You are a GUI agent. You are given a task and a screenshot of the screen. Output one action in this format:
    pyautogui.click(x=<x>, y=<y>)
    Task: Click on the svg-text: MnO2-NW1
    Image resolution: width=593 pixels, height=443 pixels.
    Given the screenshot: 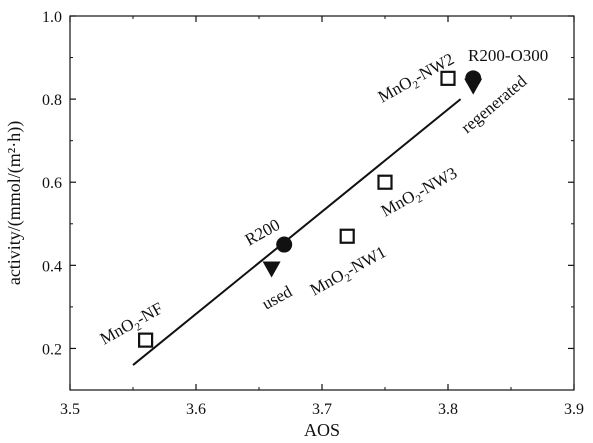 What is the action you would take?
    pyautogui.click(x=349, y=272)
    